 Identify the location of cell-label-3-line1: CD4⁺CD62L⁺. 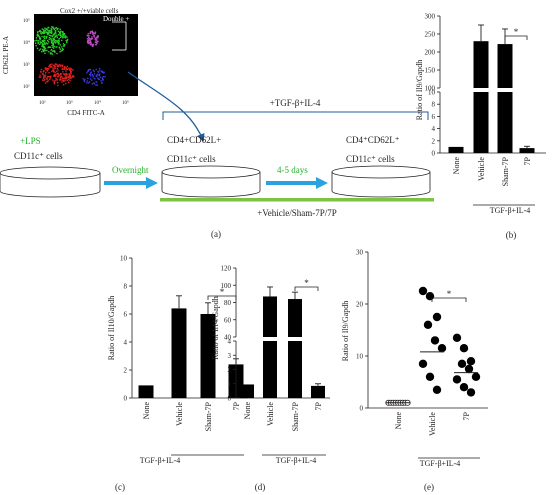
(373, 140).